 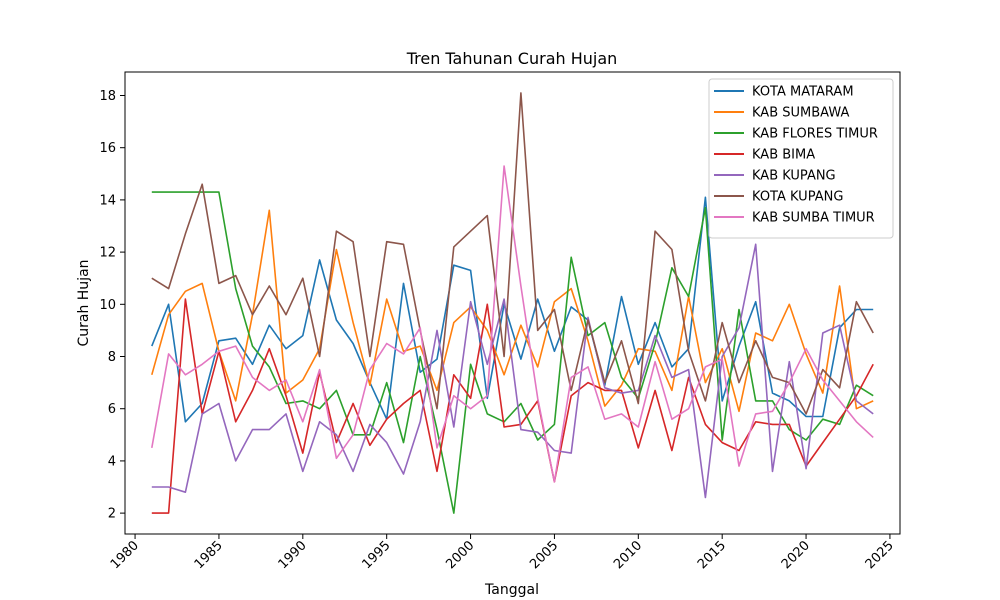 I want to click on y-tick-label: 12, so click(x=107, y=253).